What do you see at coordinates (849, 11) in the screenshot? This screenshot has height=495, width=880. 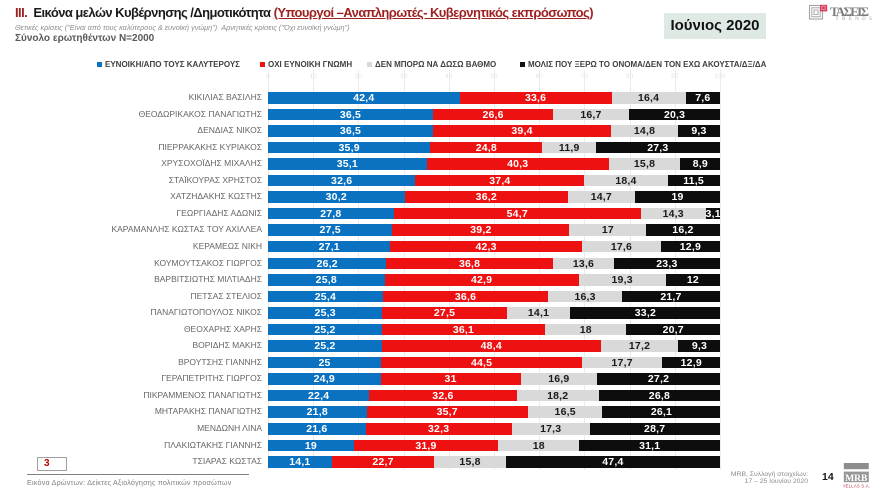 I see `svg-text: ΤΑΣΕΙΣ` at bounding box center [849, 11].